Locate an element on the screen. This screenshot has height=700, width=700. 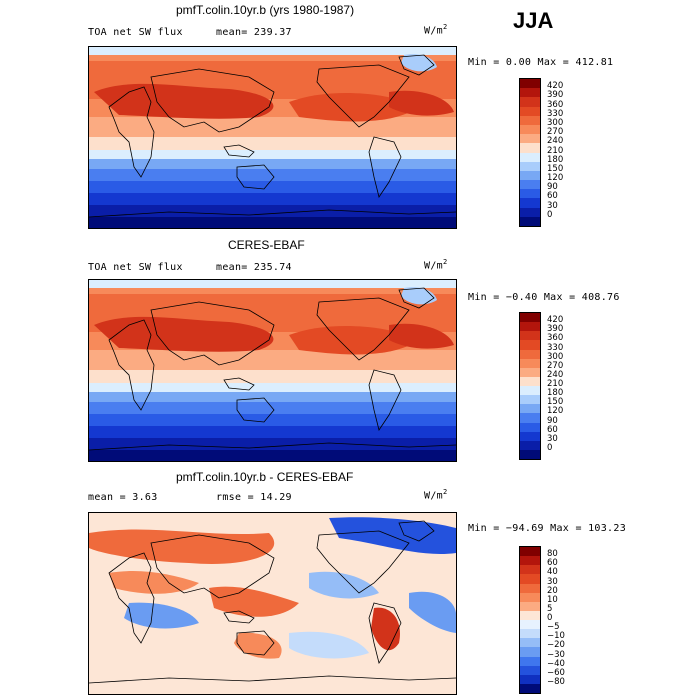
panel-1-map is located at coordinates (272, 137).